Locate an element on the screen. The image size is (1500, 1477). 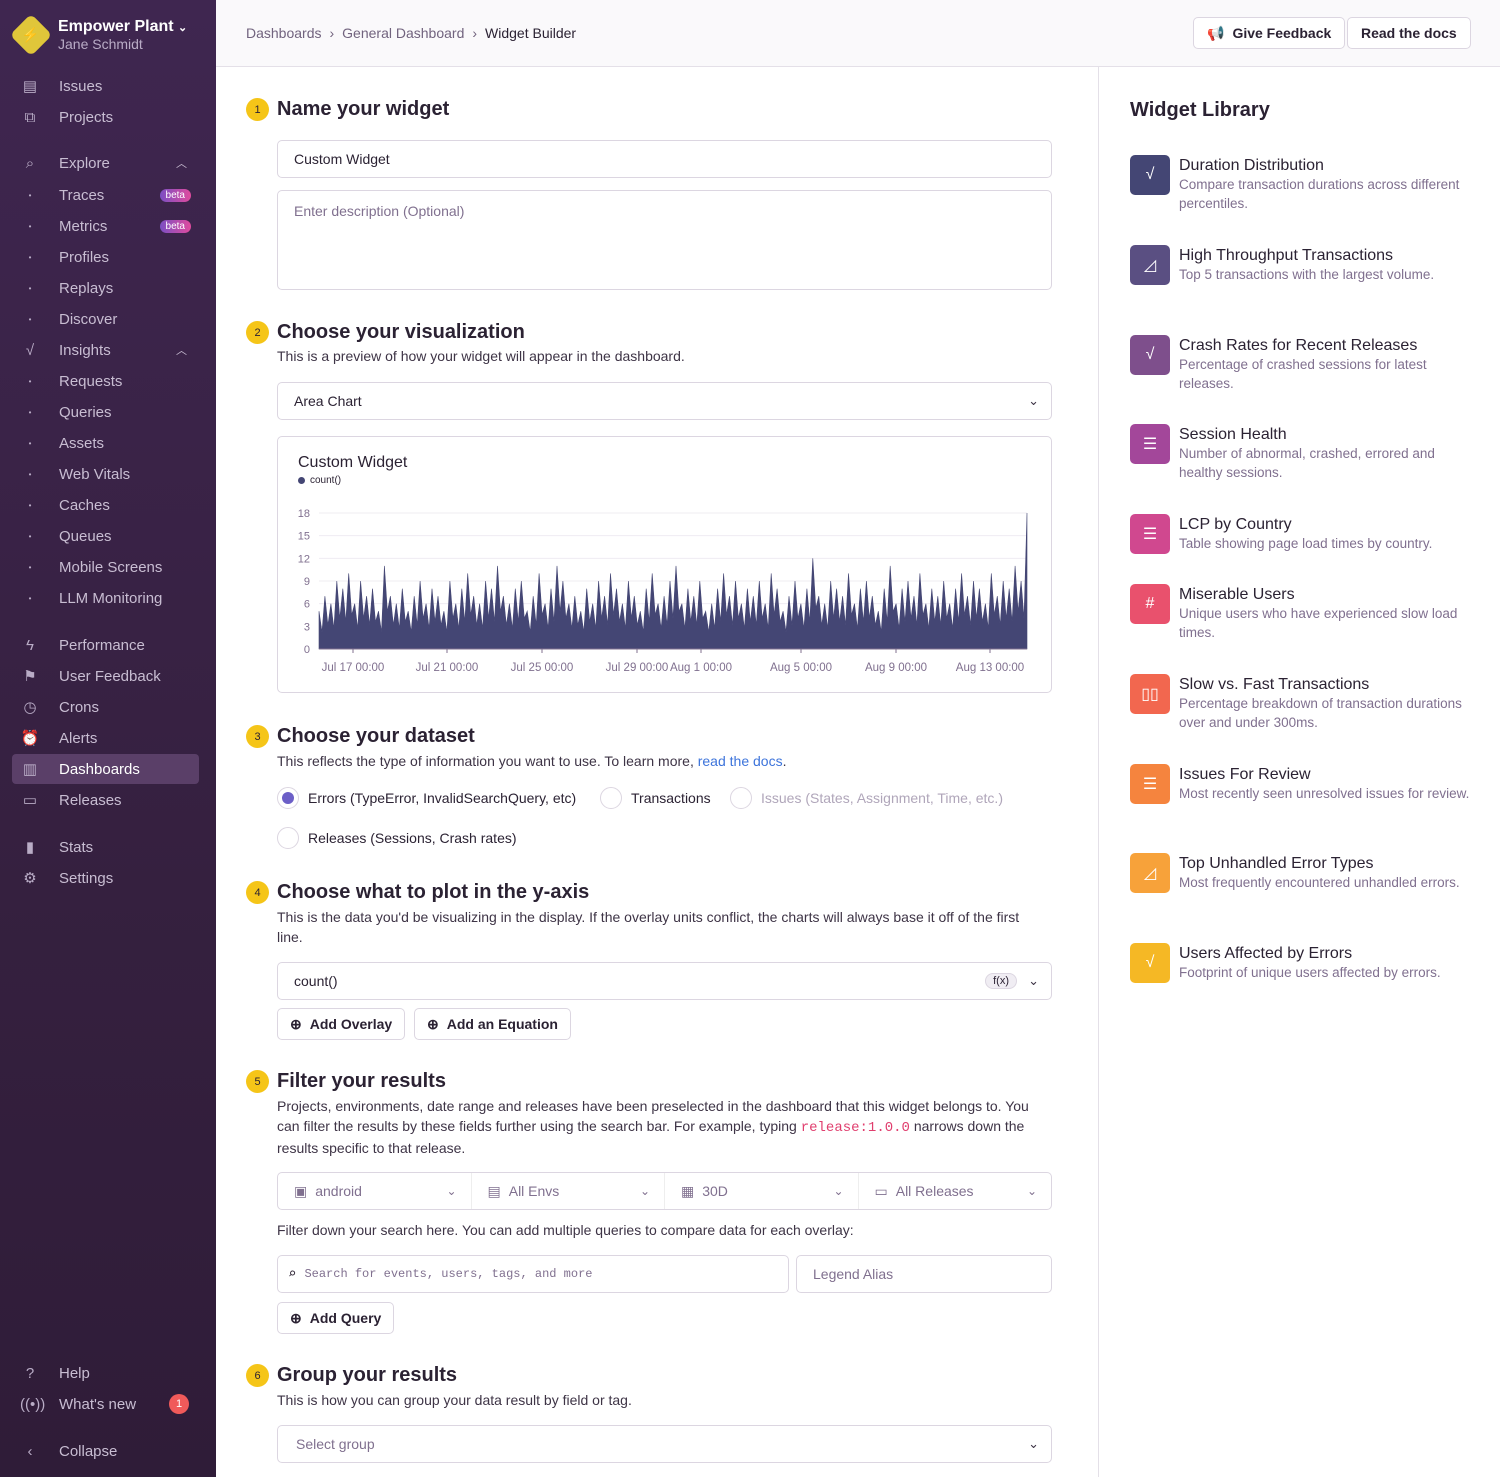
sidebar-item-performance: ϟ Performance is located at coordinates (105, 645).